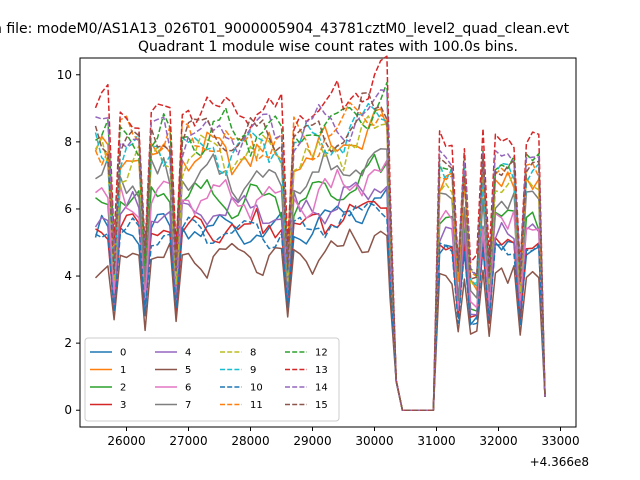  Describe the element at coordinates (188, 370) in the screenshot. I see `legend-label-5: 5` at that location.